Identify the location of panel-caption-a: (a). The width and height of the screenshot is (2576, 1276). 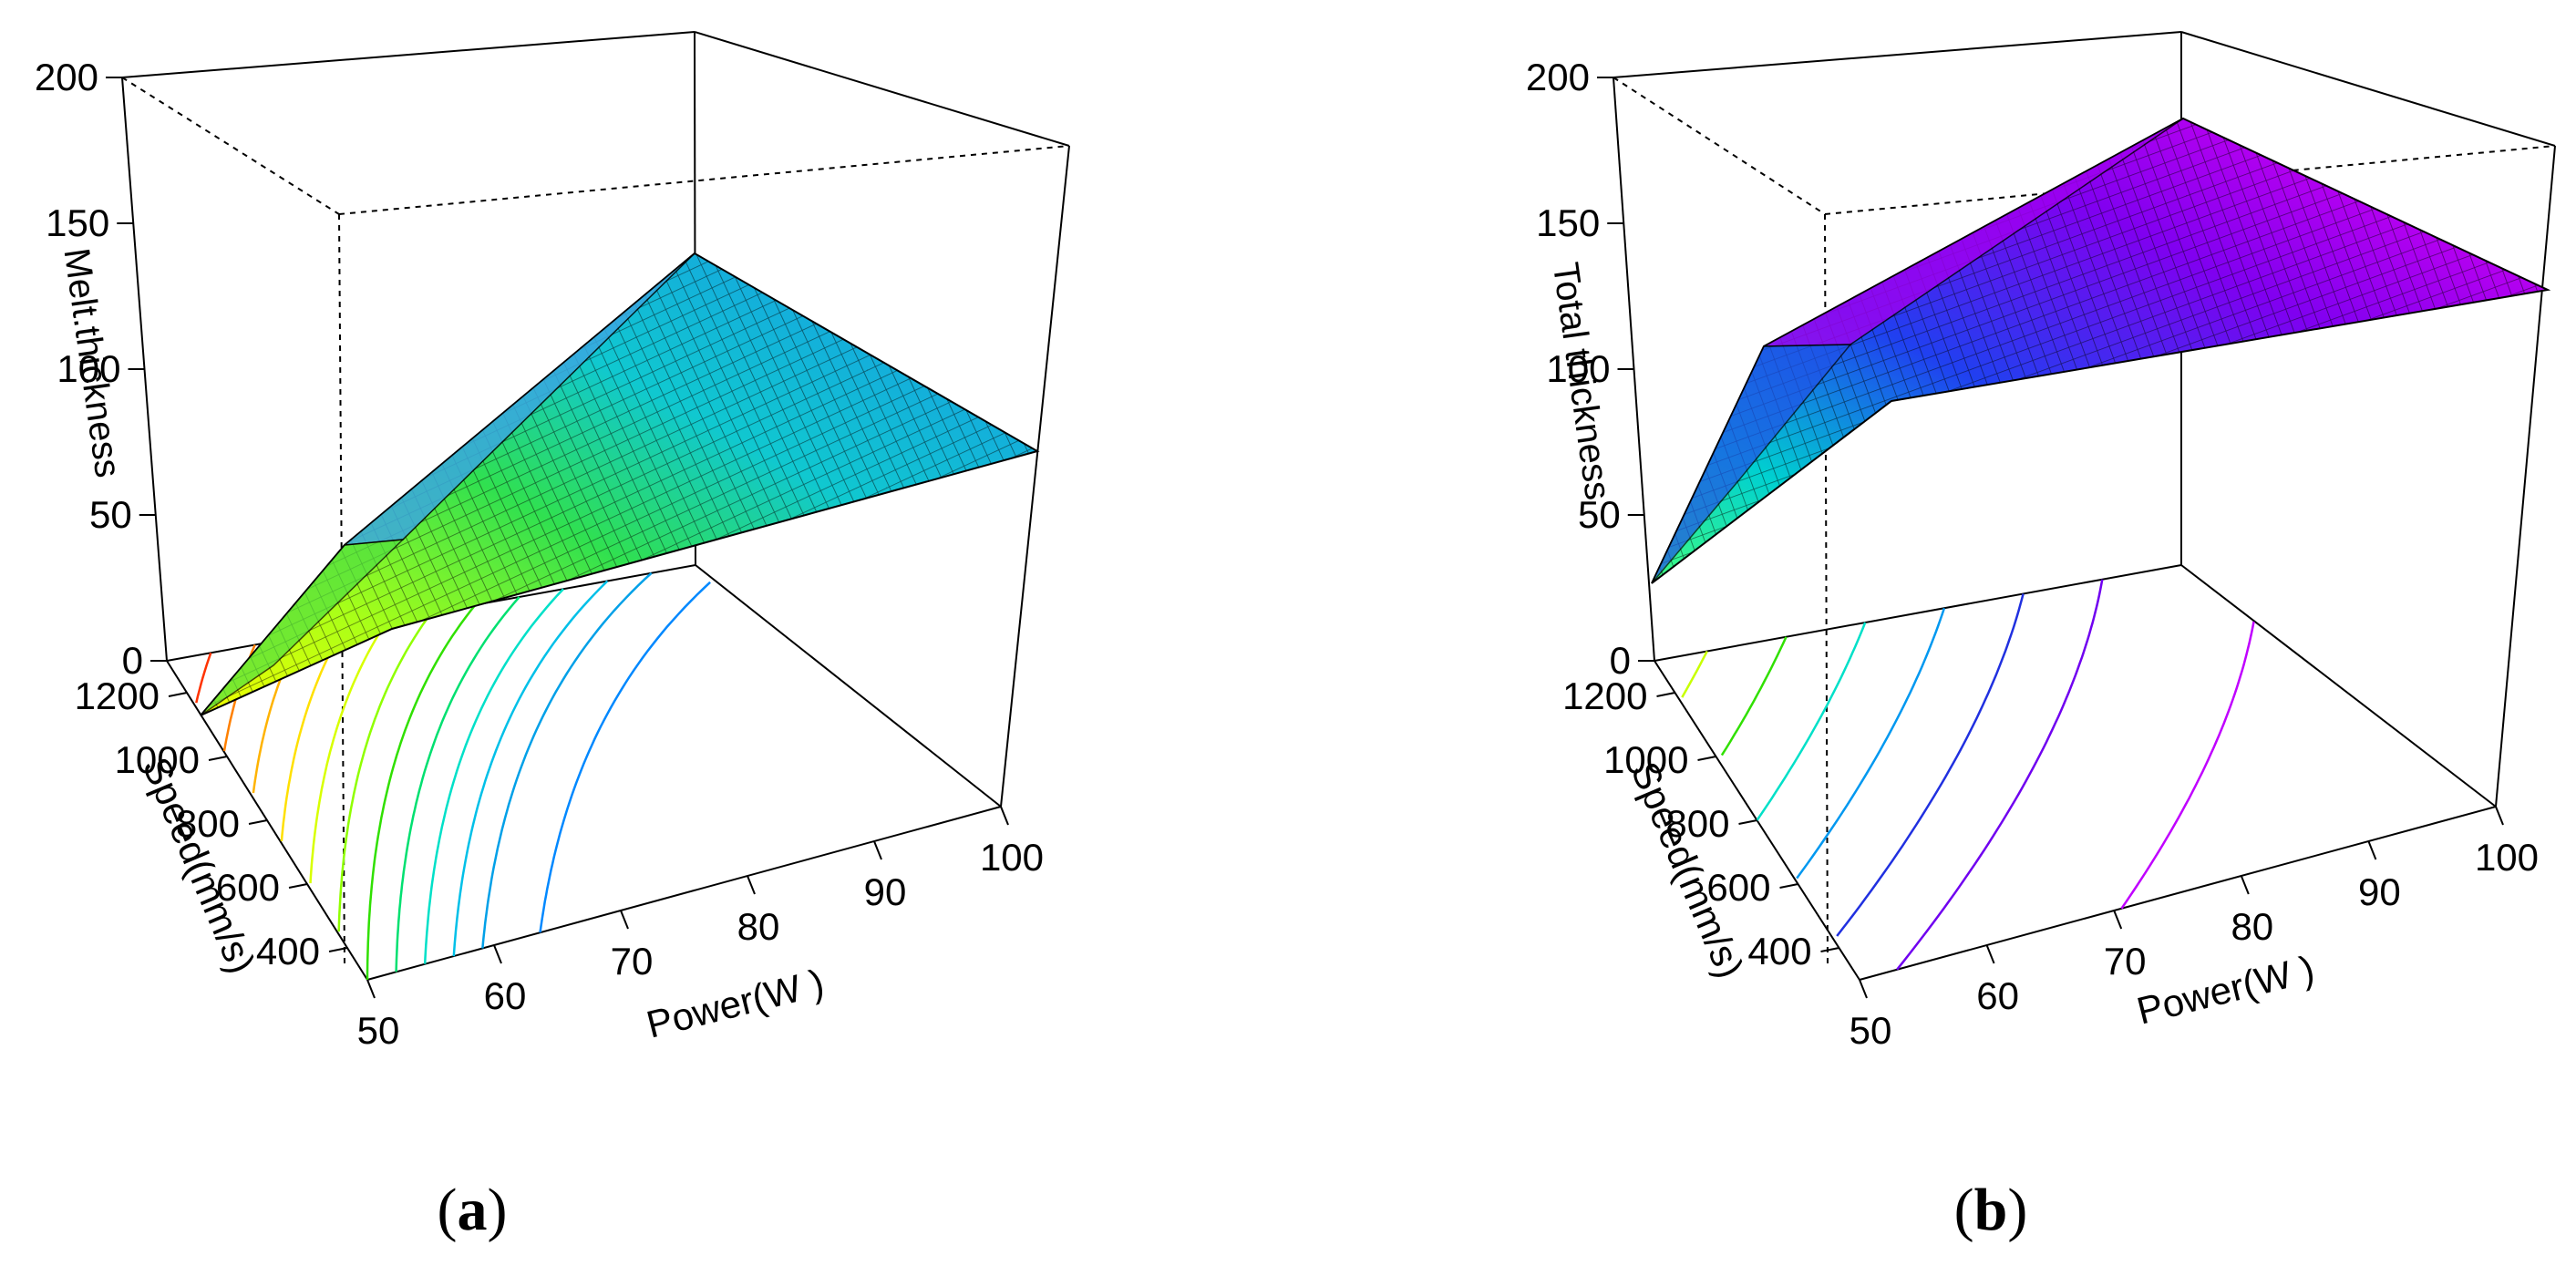
(473, 1210).